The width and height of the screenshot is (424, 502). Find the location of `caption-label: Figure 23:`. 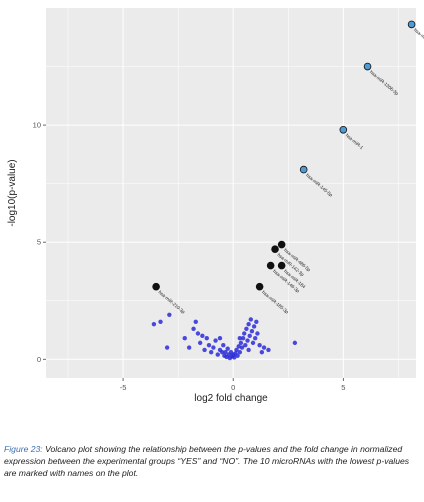

caption-label: Figure 23: is located at coordinates (23, 449).